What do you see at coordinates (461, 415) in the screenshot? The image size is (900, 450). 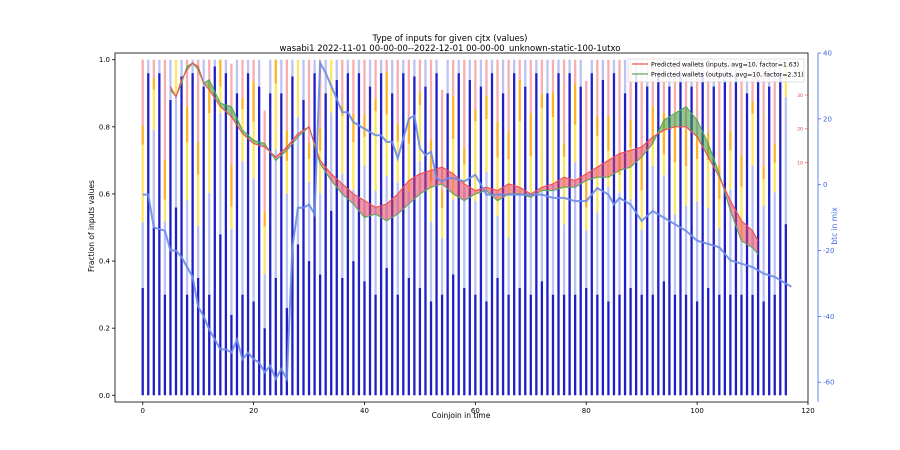 I see `x-axis-label: Coinjoin in time` at bounding box center [461, 415].